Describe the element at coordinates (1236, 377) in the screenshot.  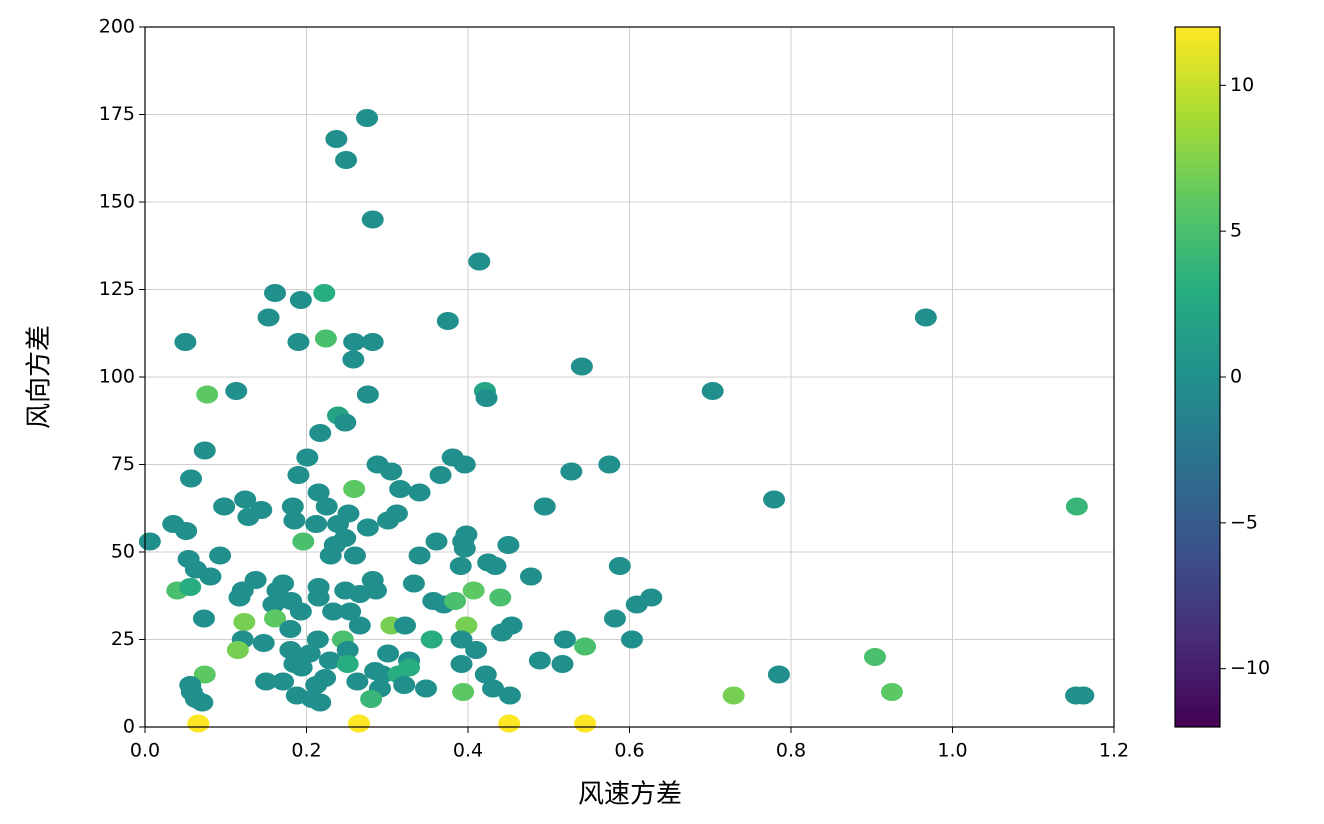
I see `colorbar-tick-label: 0` at that location.